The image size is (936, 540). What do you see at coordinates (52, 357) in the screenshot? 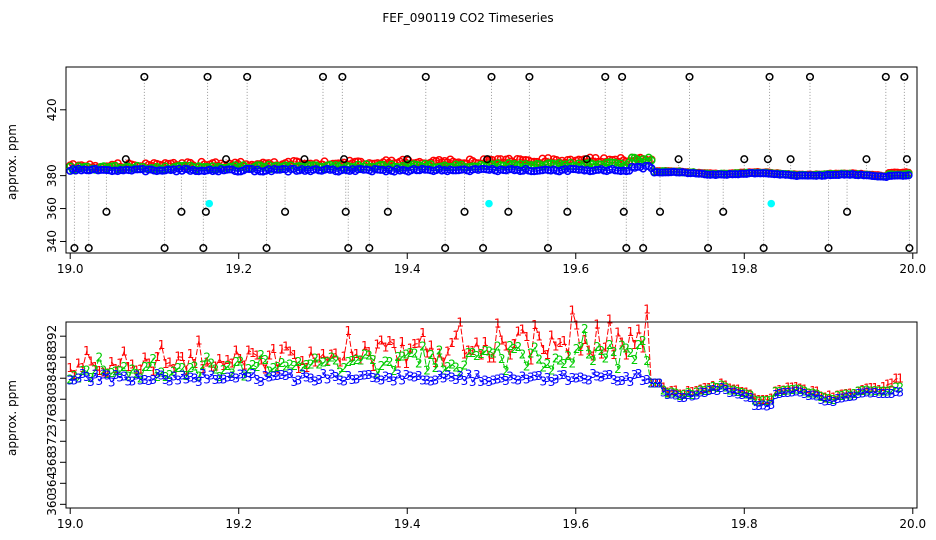
I see `bottom-ytick-label: 388` at bounding box center [52, 357].